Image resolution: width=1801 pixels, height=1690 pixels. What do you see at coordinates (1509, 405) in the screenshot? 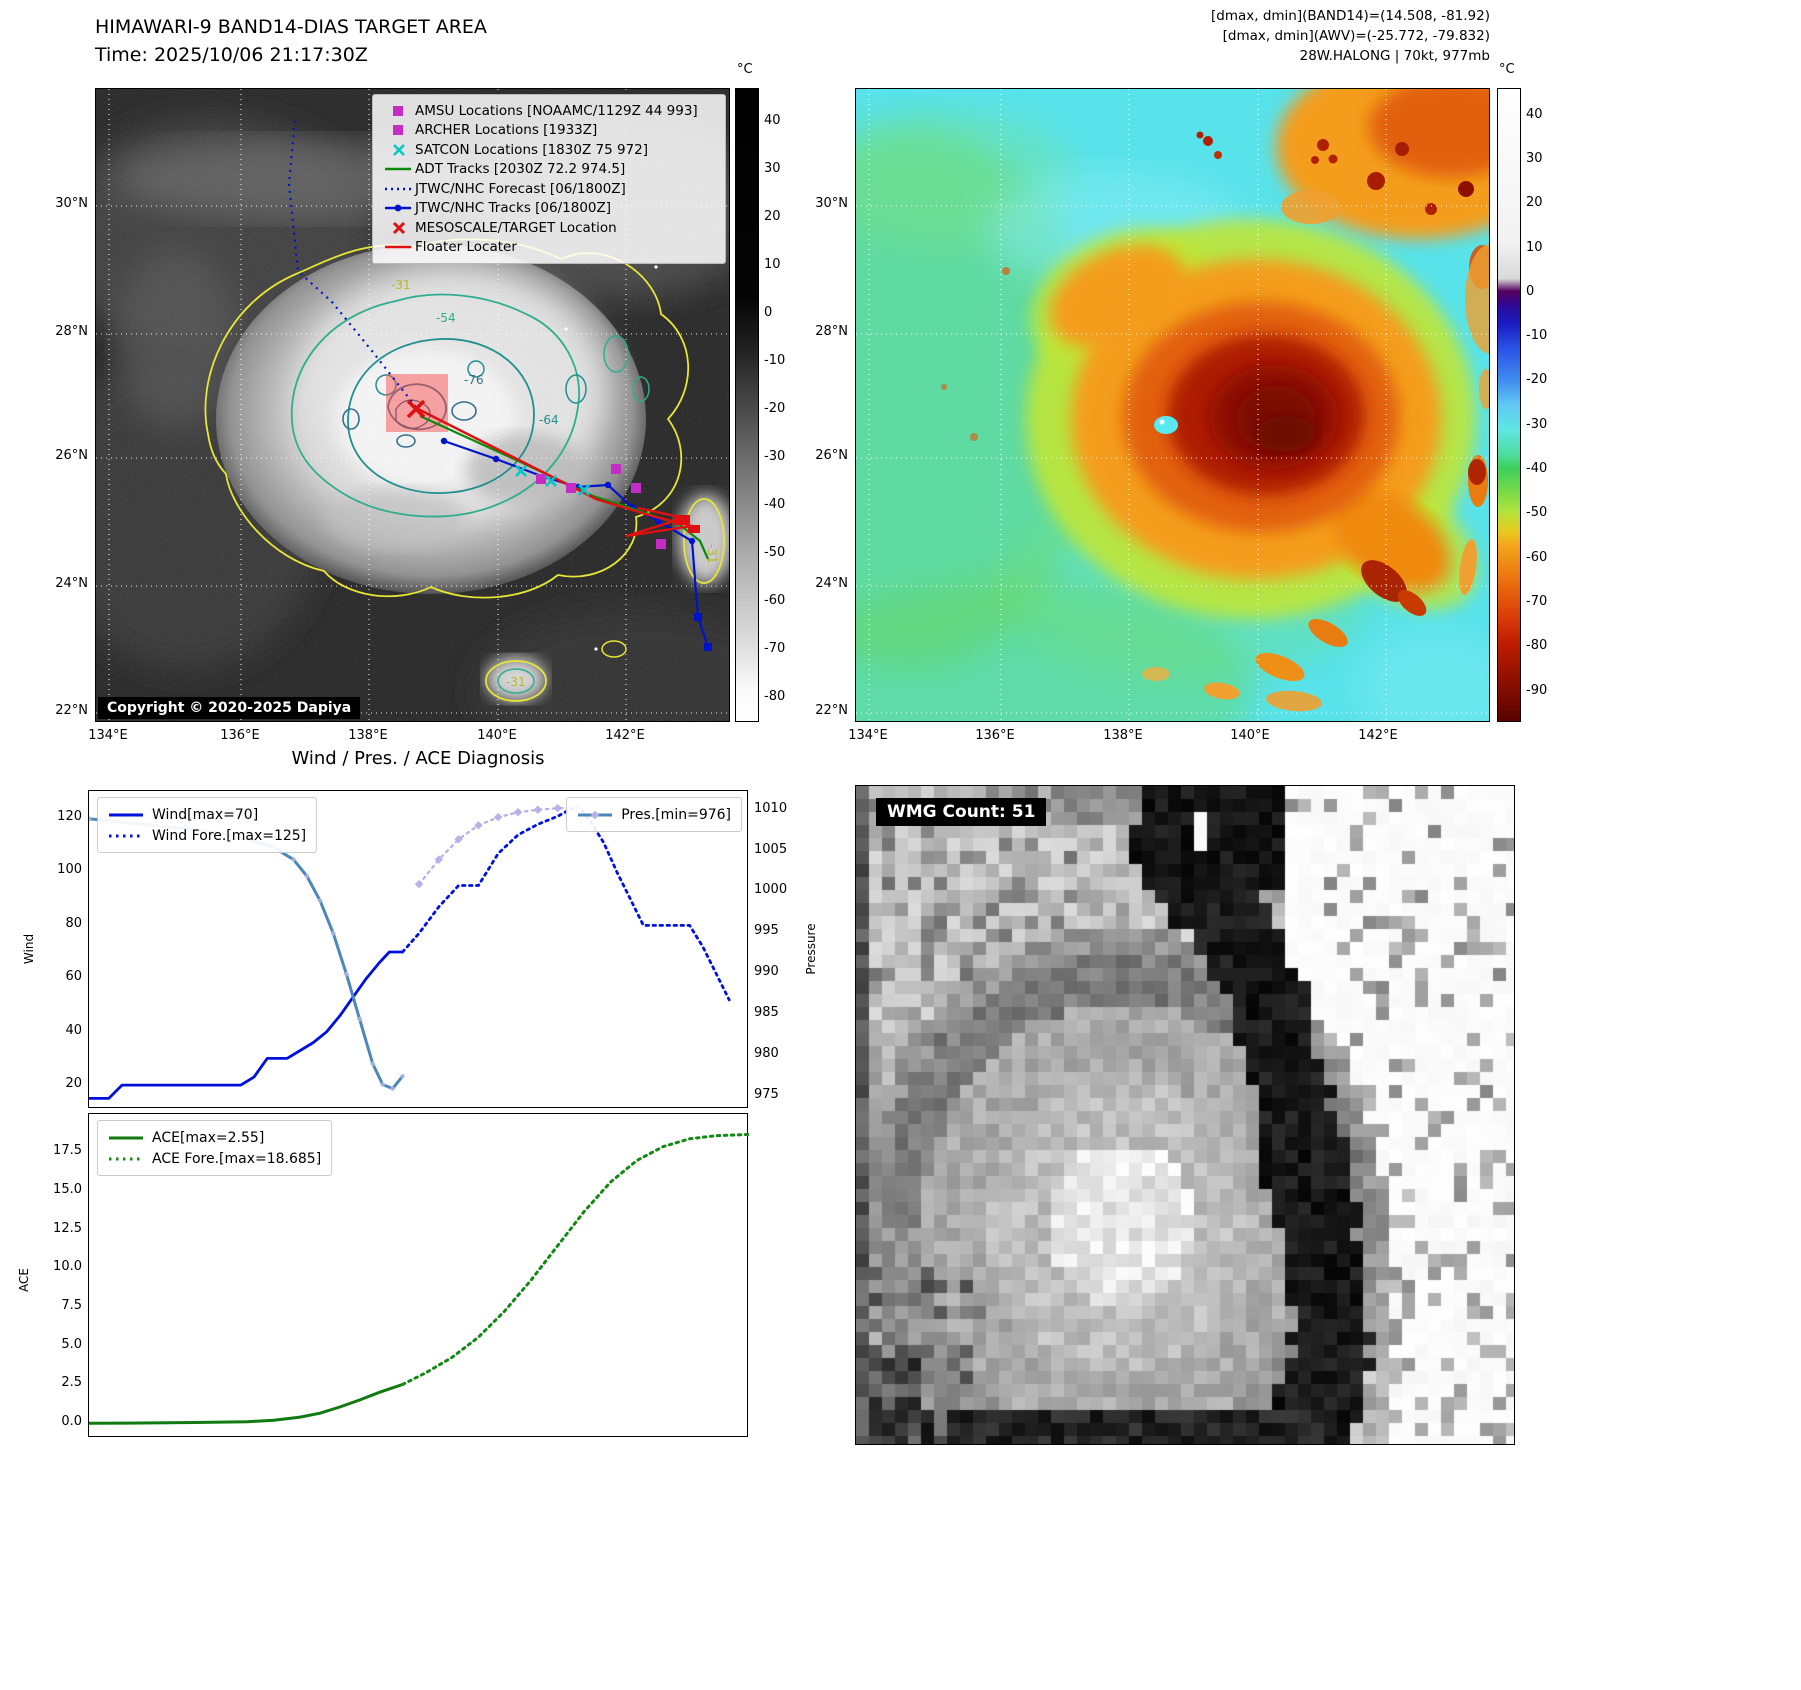
I see `awv-colorbar` at bounding box center [1509, 405].